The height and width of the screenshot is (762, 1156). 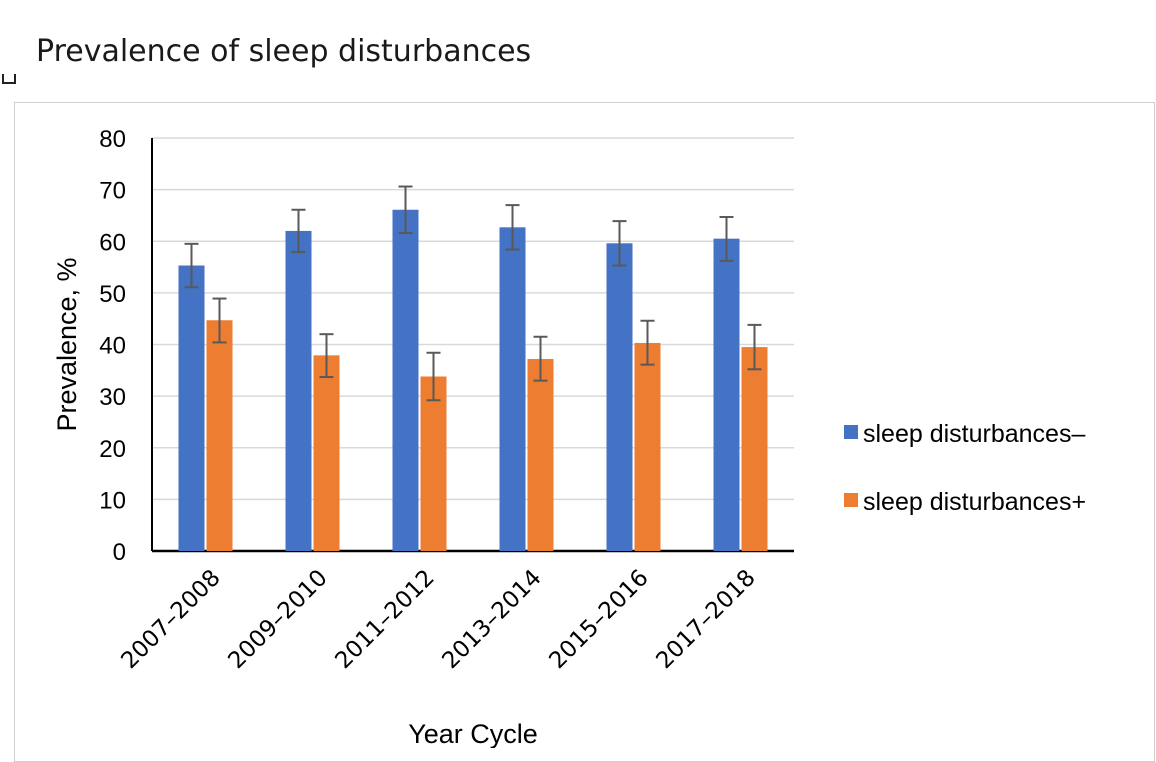 I want to click on y-tick-label: 30, so click(x=112, y=397).